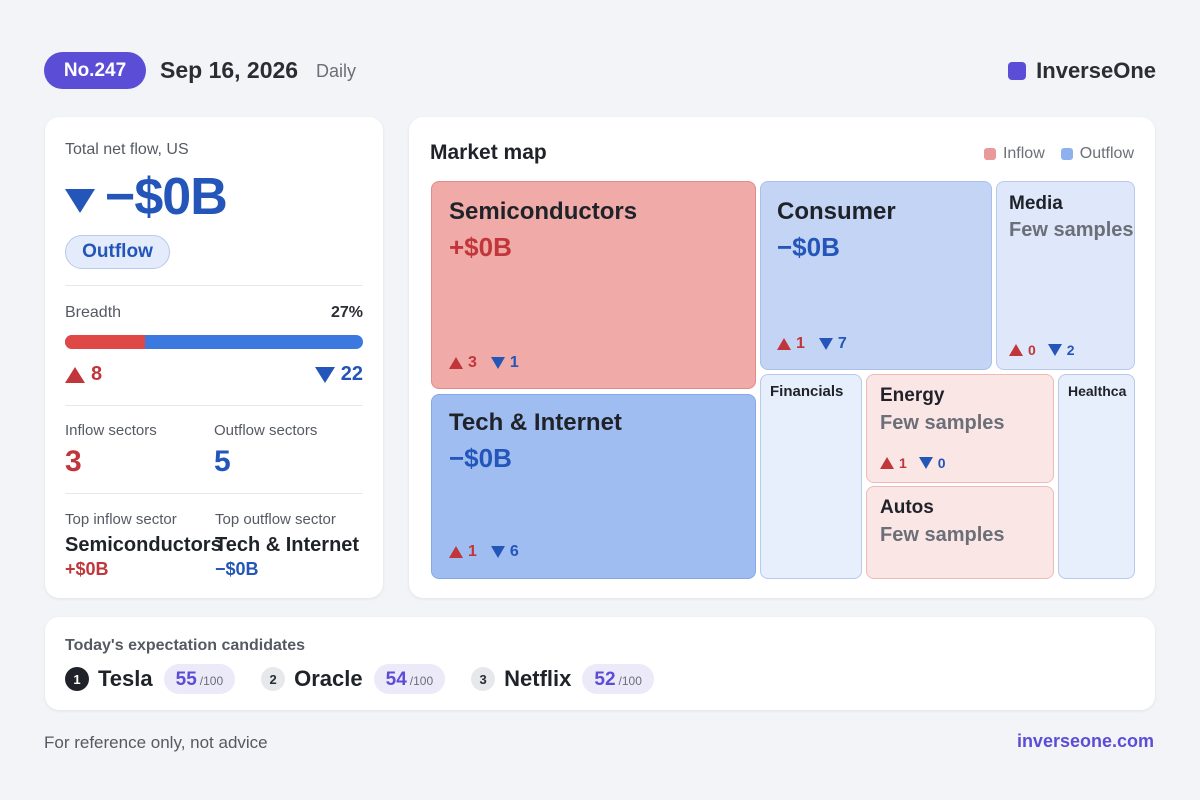 Image resolution: width=1200 pixels, height=800 pixels. What do you see at coordinates (1058, 154) in the screenshot?
I see `market-map-legend: Inflow Outflow` at bounding box center [1058, 154].